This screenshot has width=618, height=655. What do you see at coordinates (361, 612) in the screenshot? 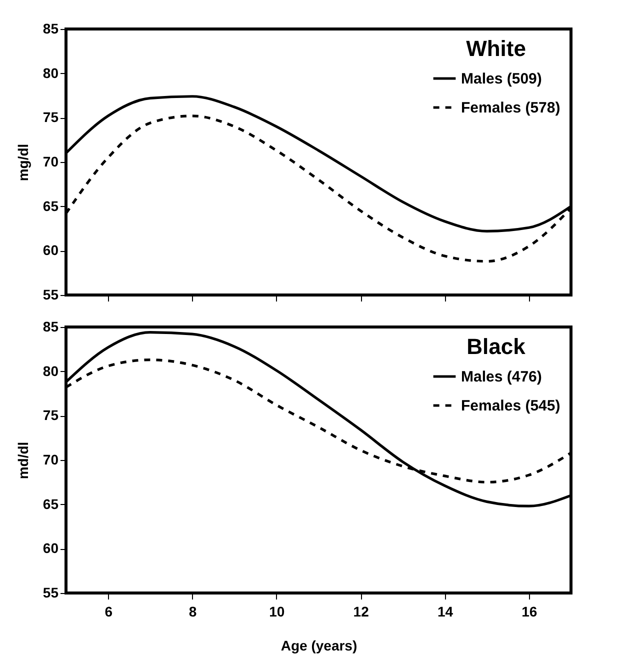
I see `x-tick-label: 12` at bounding box center [361, 612].